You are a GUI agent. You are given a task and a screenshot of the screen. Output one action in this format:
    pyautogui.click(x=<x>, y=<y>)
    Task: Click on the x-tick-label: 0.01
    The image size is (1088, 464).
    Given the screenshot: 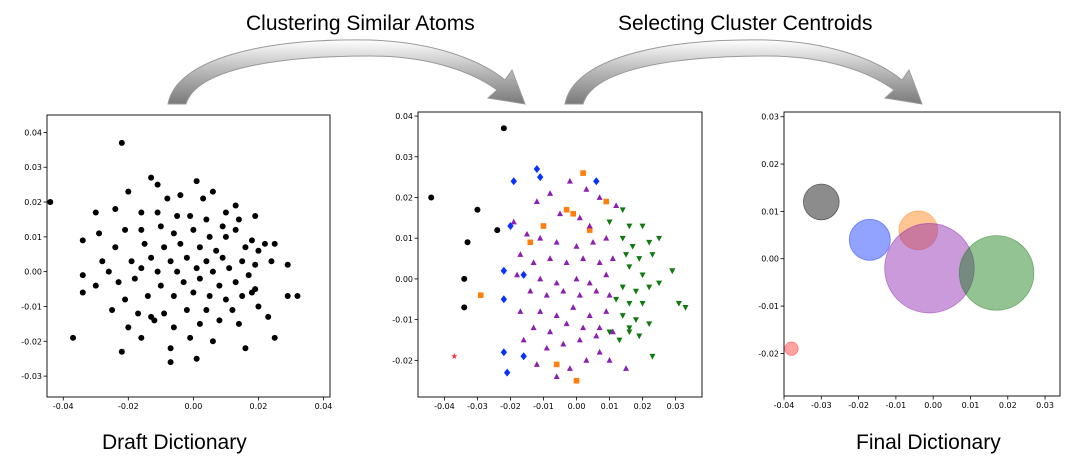 What is the action you would take?
    pyautogui.click(x=971, y=405)
    